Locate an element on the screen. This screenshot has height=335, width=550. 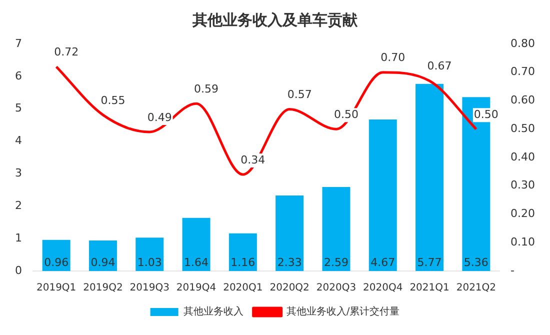
y-tick-label: 1 is located at coordinates (18, 237).